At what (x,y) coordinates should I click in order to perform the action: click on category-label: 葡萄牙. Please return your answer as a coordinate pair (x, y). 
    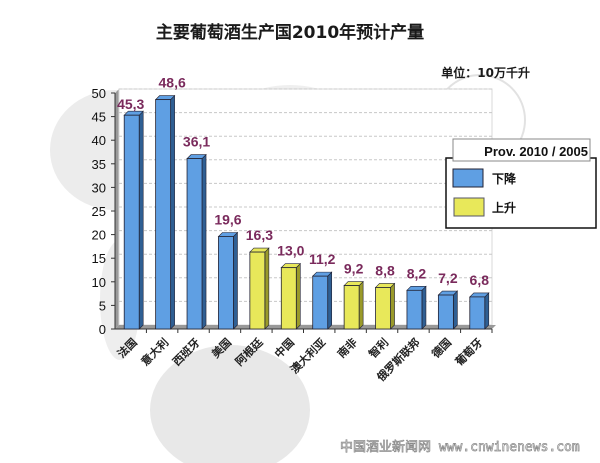
    Looking at the image, I should click on (468, 352).